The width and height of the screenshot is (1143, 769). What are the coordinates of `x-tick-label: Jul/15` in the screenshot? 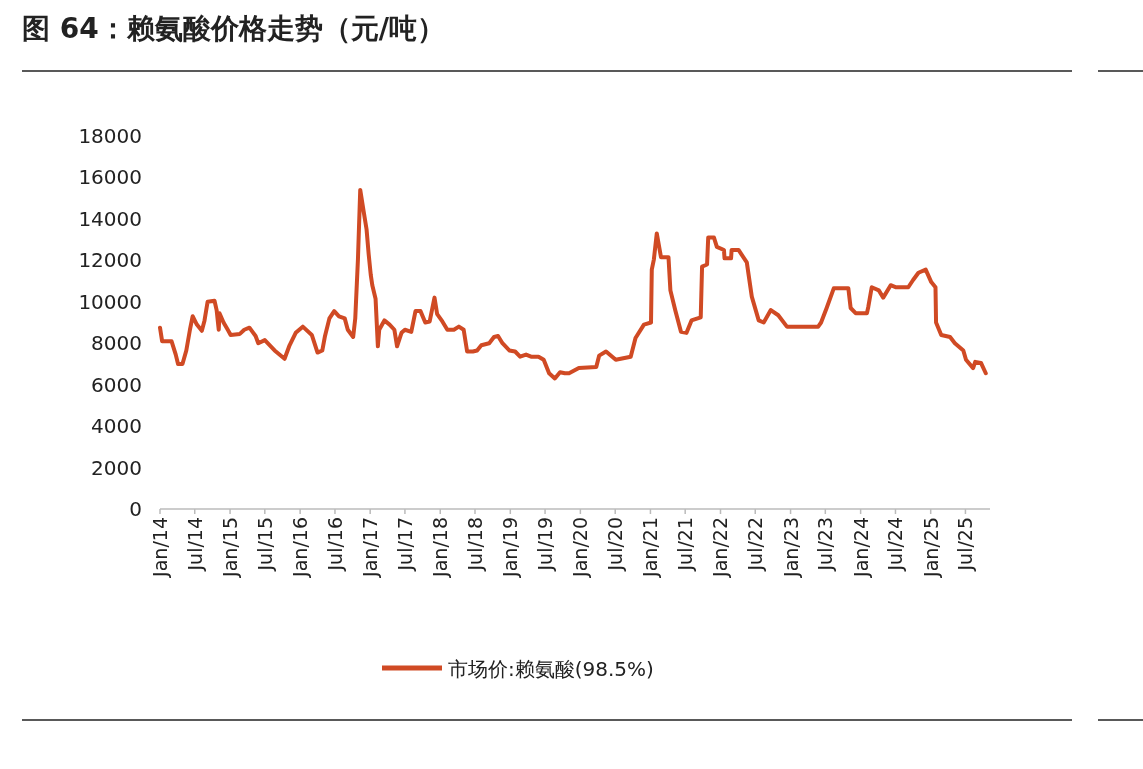 It's located at (264, 544).